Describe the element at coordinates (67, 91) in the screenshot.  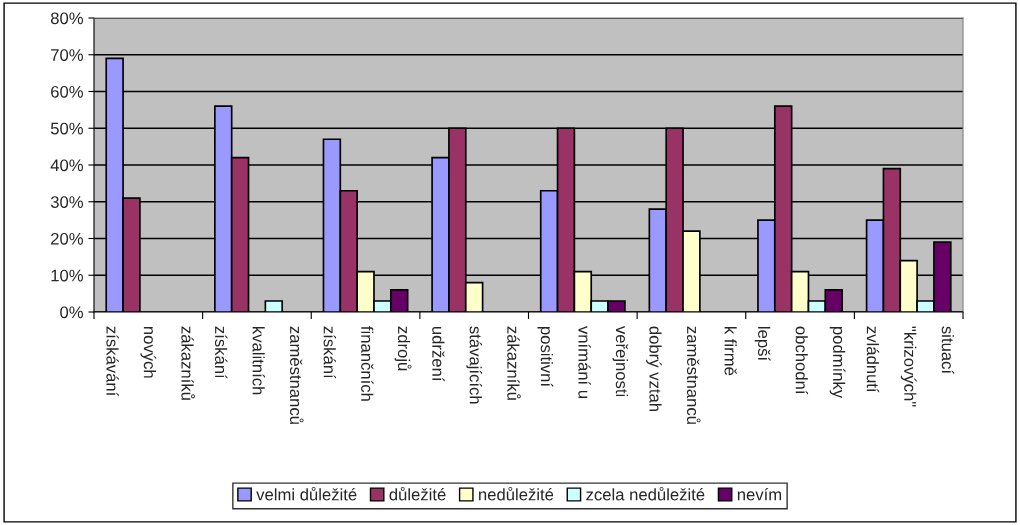
I see `y-tick-label: 60%` at that location.